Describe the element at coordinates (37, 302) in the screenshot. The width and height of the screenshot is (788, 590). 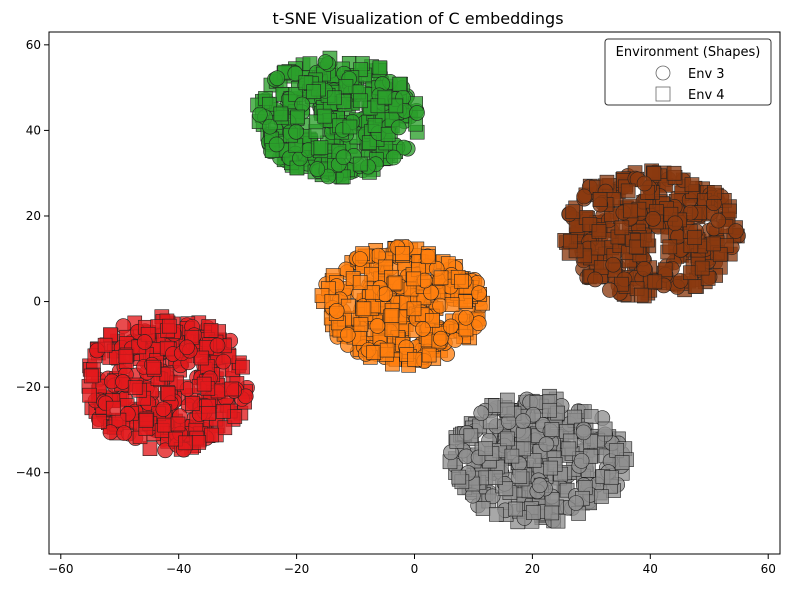
I see `y-tick-label: 0` at that location.